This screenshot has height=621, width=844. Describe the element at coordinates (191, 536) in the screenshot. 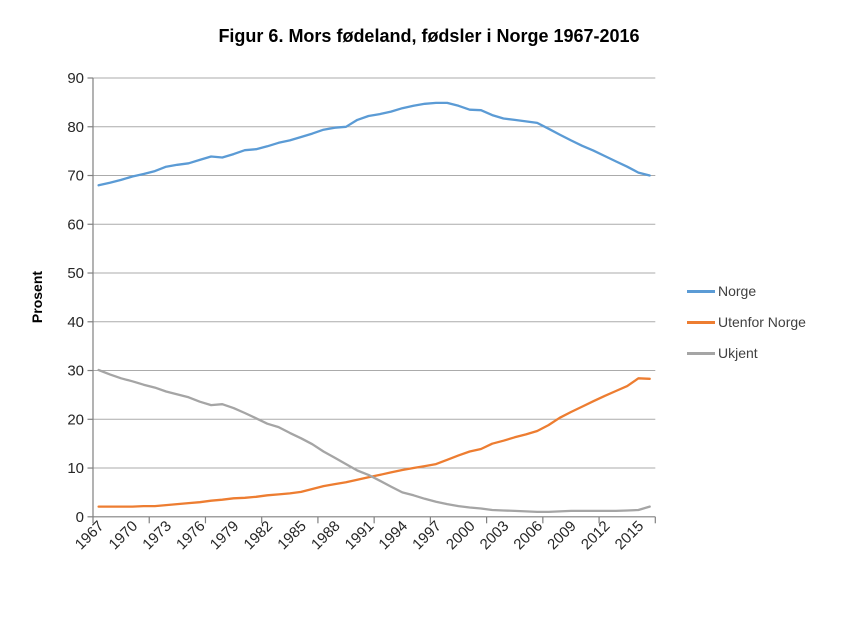

I see `x-tick-label: 1976` at that location.